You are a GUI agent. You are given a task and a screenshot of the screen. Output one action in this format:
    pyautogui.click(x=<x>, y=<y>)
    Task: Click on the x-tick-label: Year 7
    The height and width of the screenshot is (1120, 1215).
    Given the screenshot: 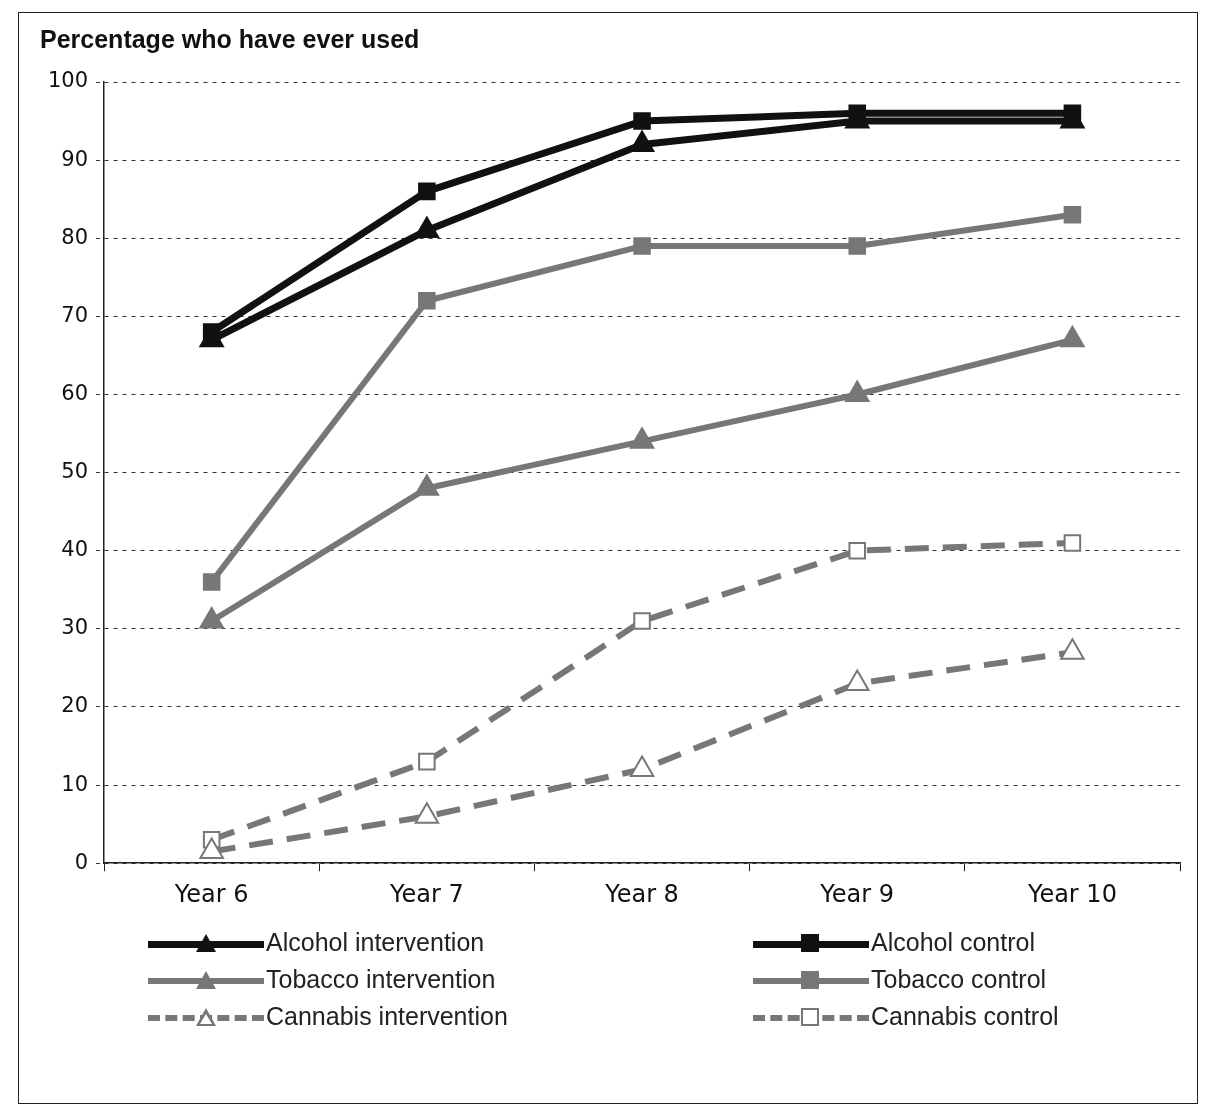 What is the action you would take?
    pyautogui.click(x=426, y=893)
    